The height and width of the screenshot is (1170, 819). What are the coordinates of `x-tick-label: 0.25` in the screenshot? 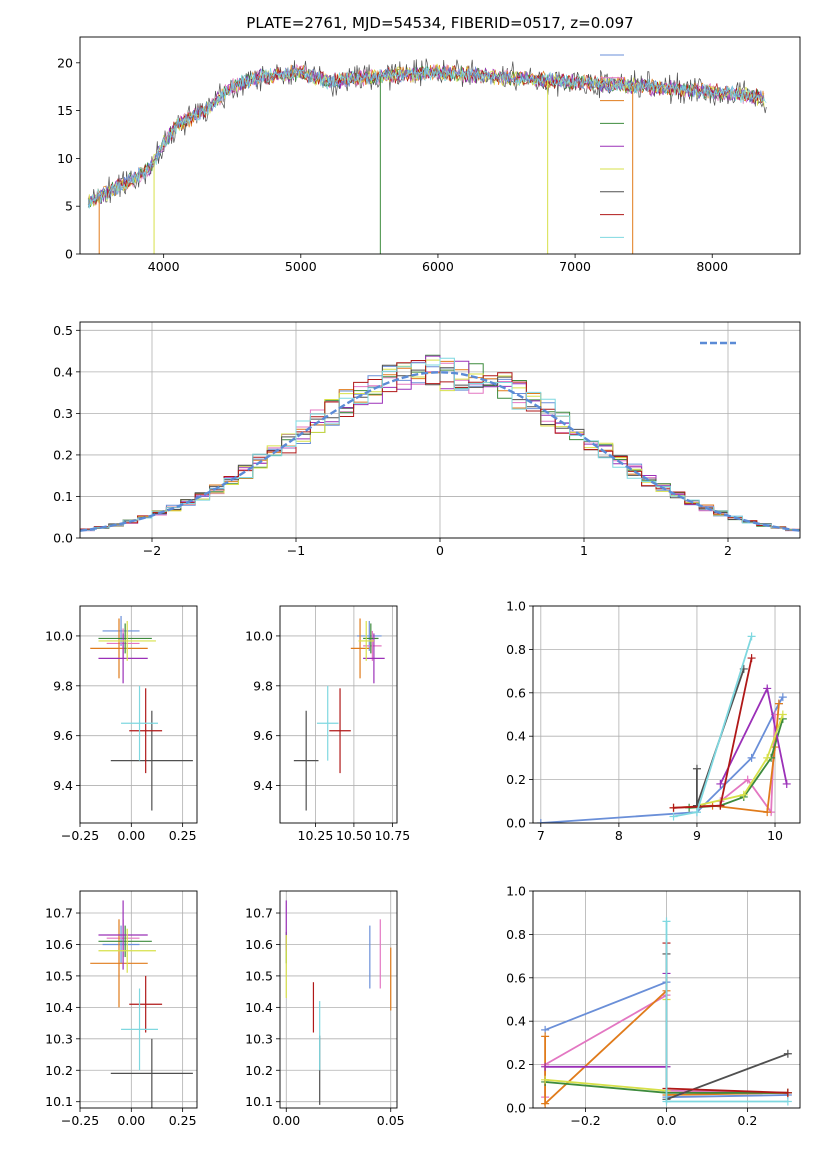 It's located at (183, 835).